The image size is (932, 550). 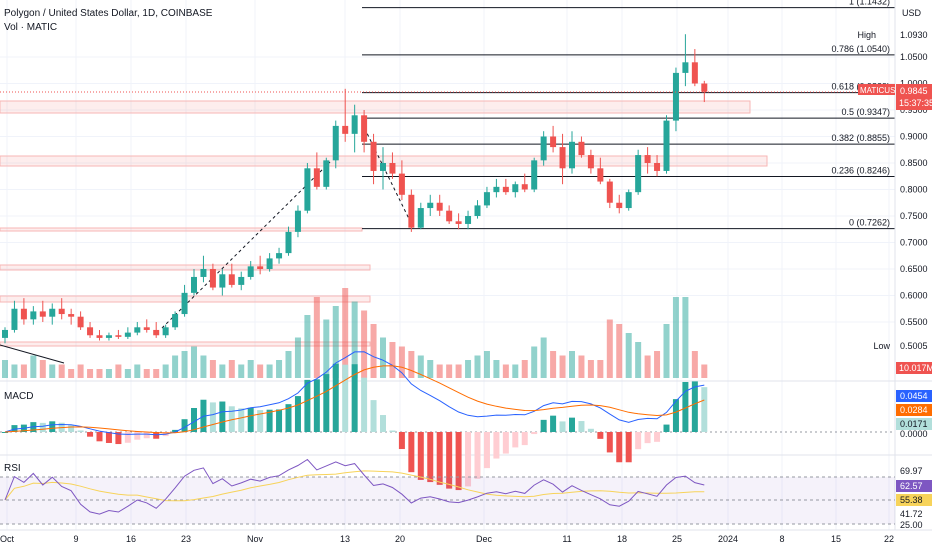 I want to click on rsi-legend: RSI, so click(x=12, y=468).